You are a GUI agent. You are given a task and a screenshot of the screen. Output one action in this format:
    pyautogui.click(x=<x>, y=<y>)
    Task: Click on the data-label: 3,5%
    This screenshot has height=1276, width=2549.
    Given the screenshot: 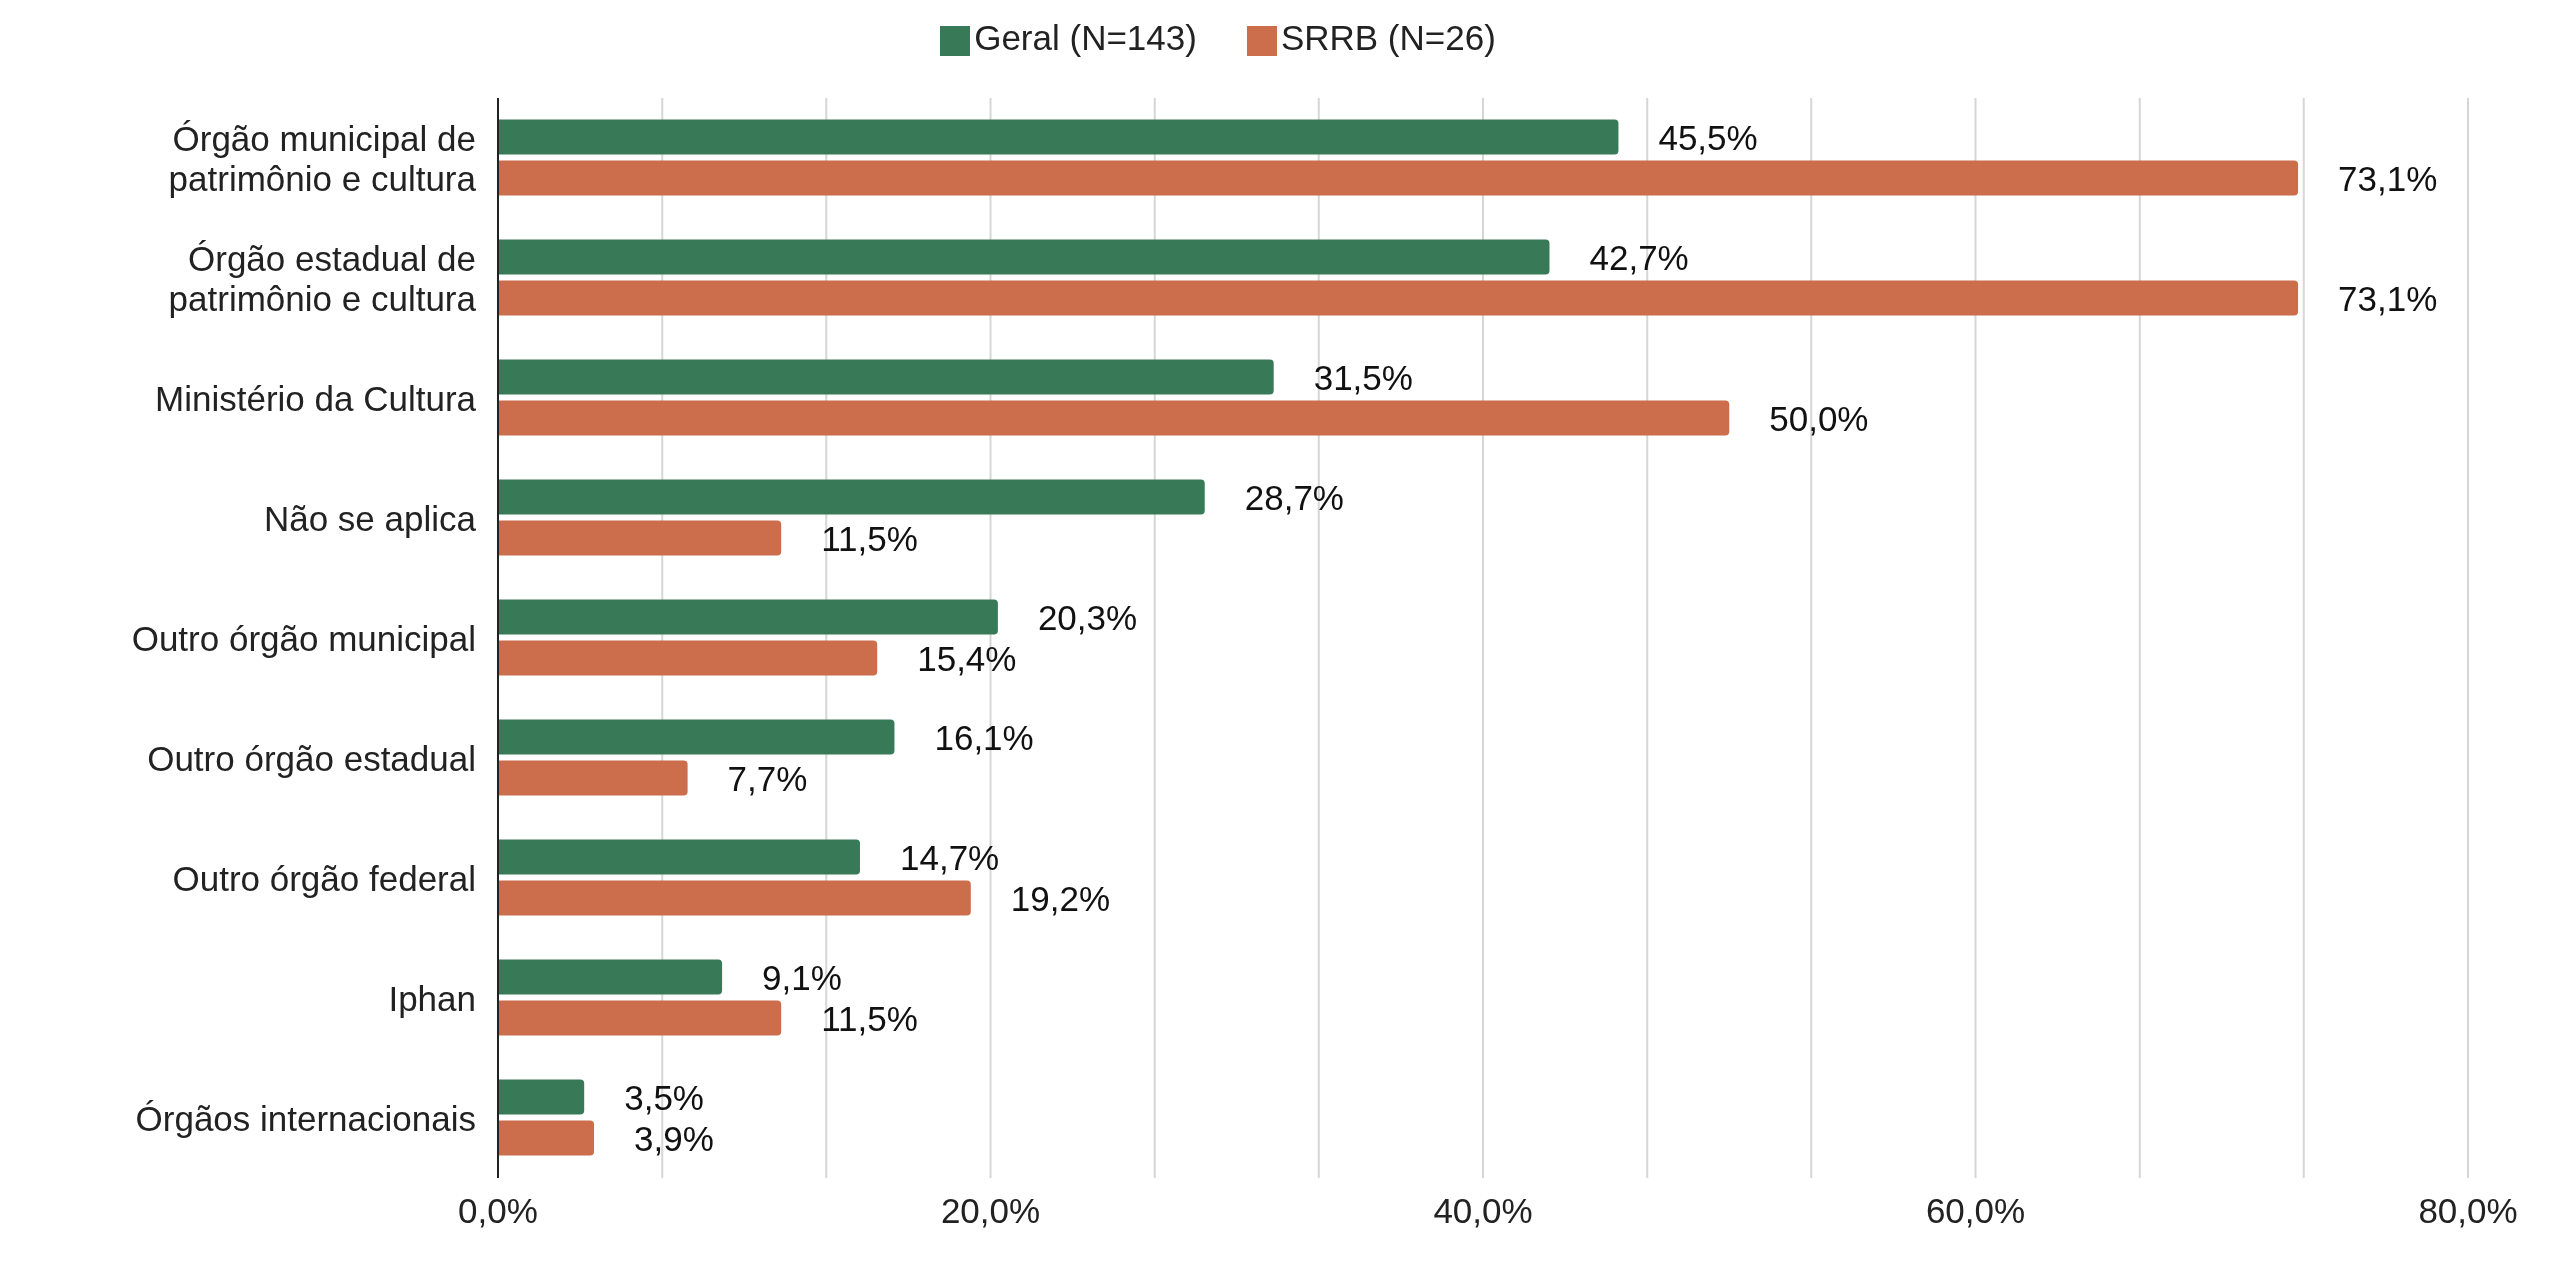 What is the action you would take?
    pyautogui.click(x=664, y=1097)
    